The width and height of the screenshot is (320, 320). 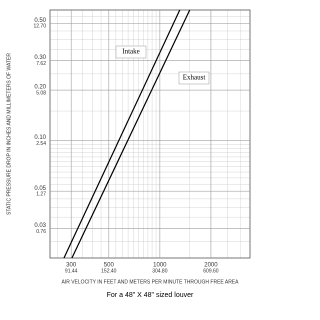 I want to click on y2-tick-label: 12.70, so click(x=39, y=27).